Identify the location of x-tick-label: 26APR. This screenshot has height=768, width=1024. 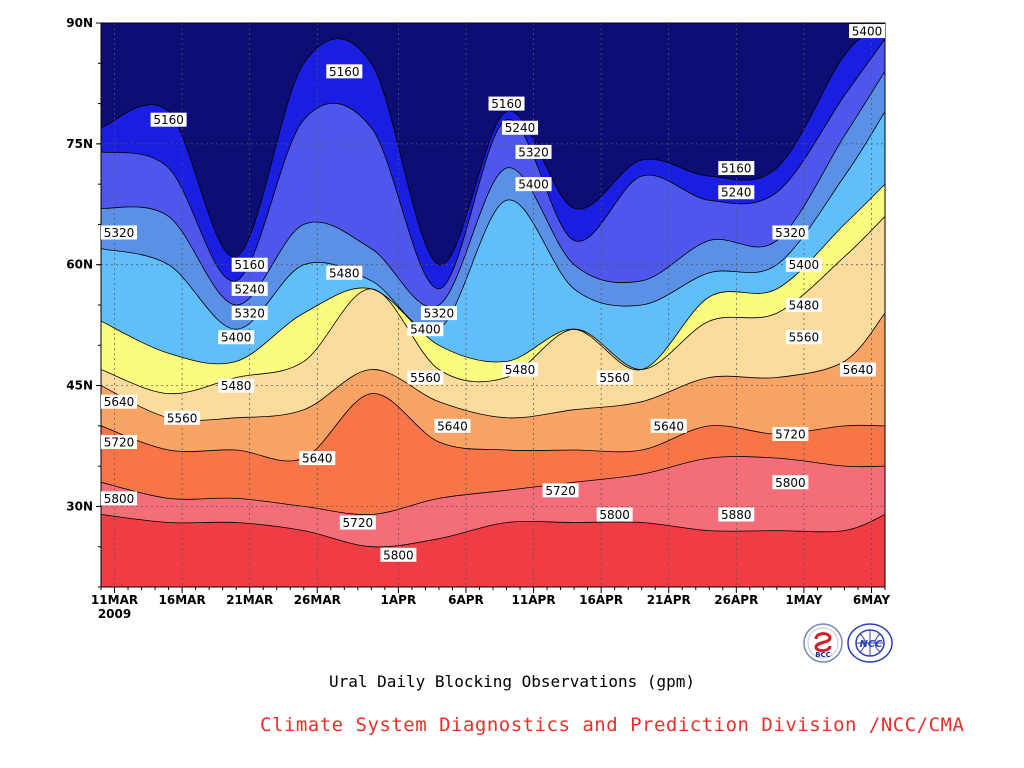
(736, 600).